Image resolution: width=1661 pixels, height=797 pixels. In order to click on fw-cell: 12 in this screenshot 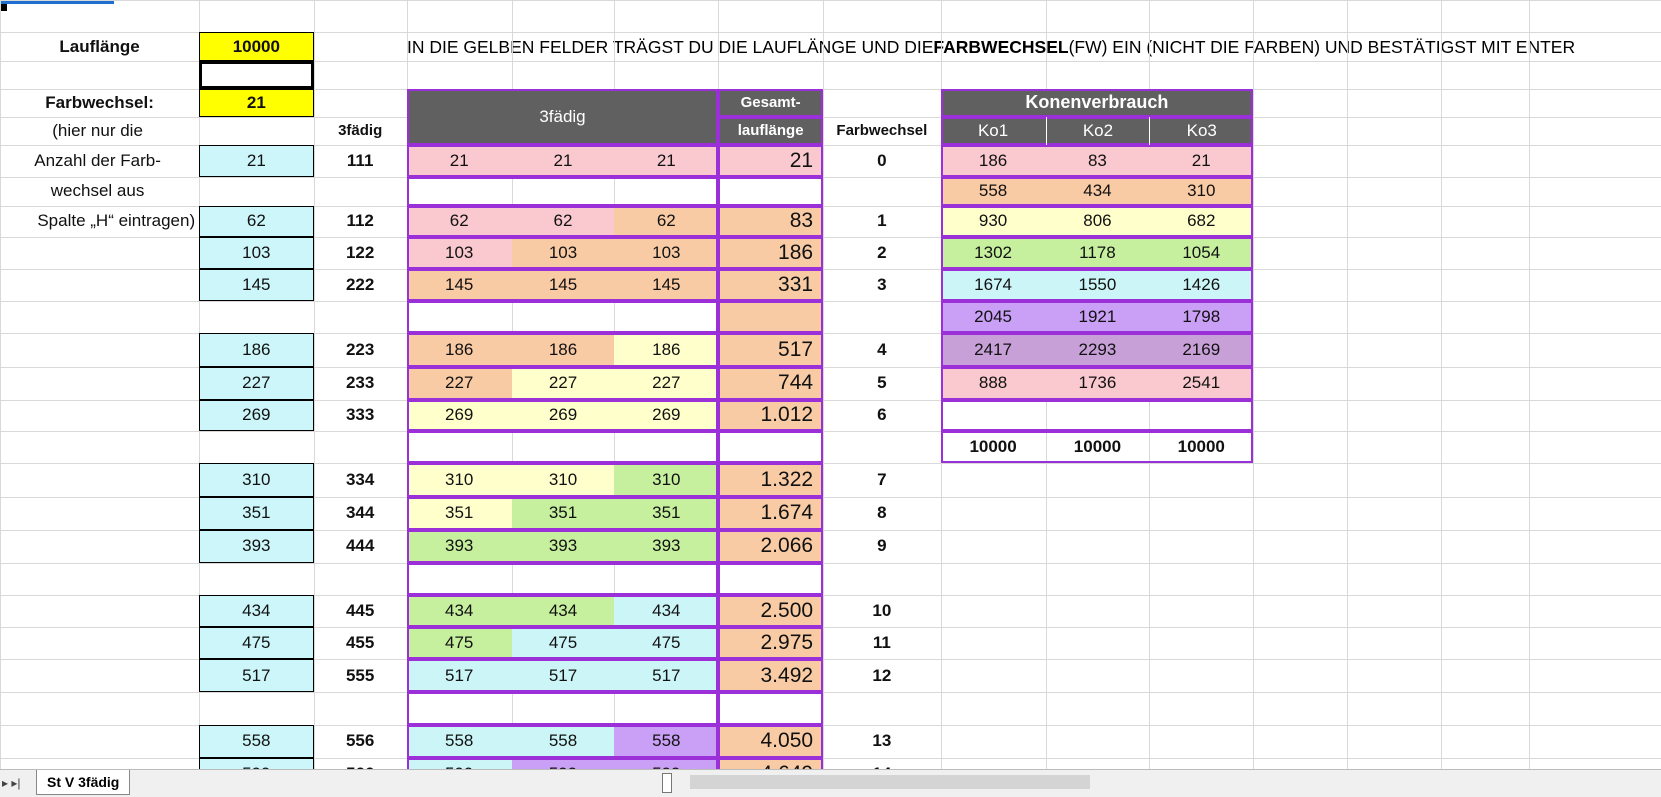, I will do `click(882, 675)`.